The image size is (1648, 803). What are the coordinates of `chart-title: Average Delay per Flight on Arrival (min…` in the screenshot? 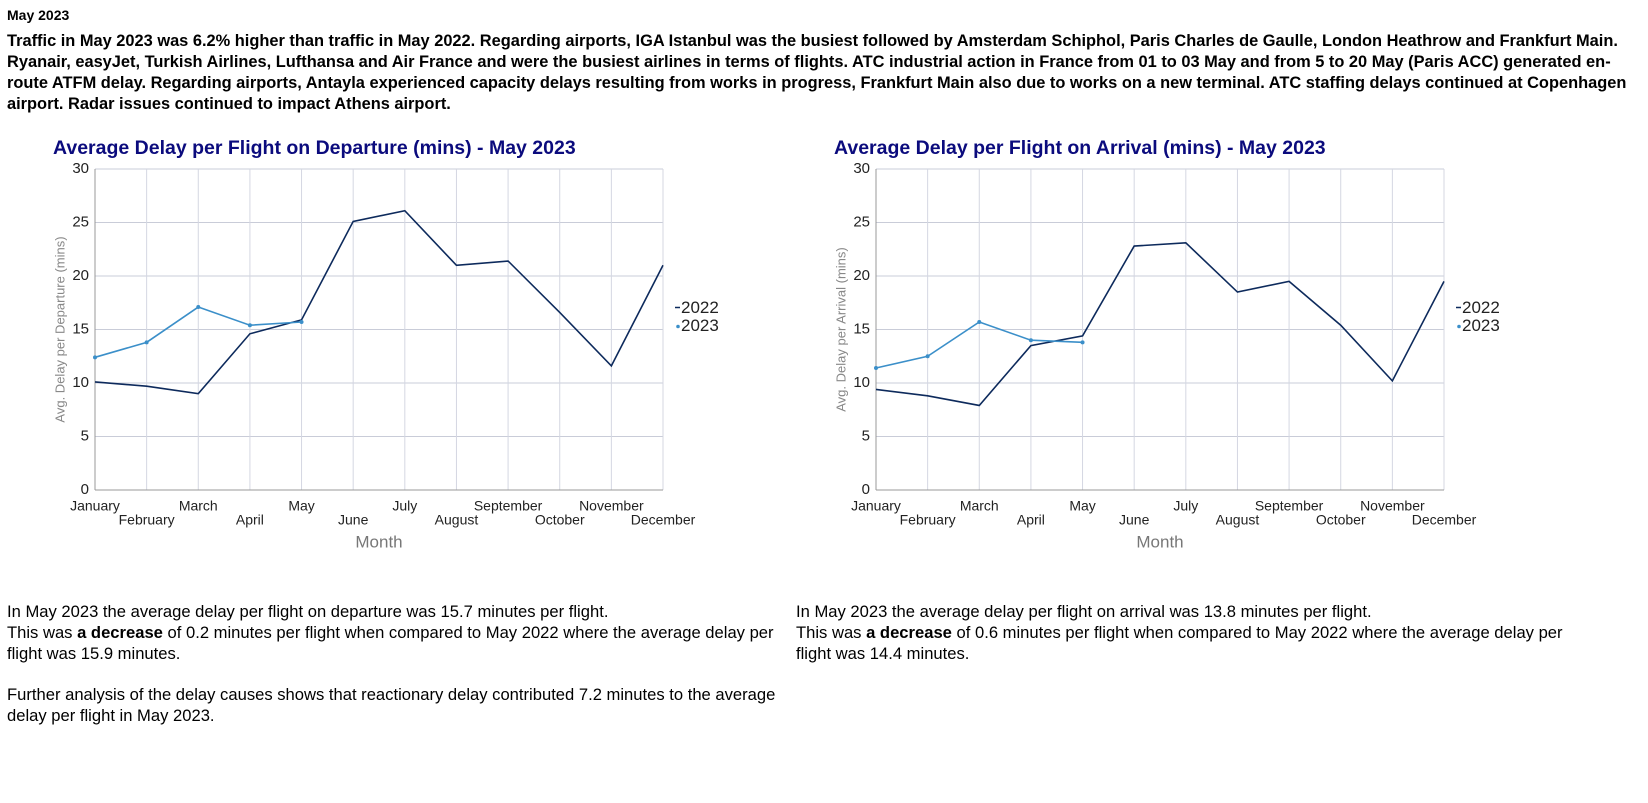 It's located at (1080, 148).